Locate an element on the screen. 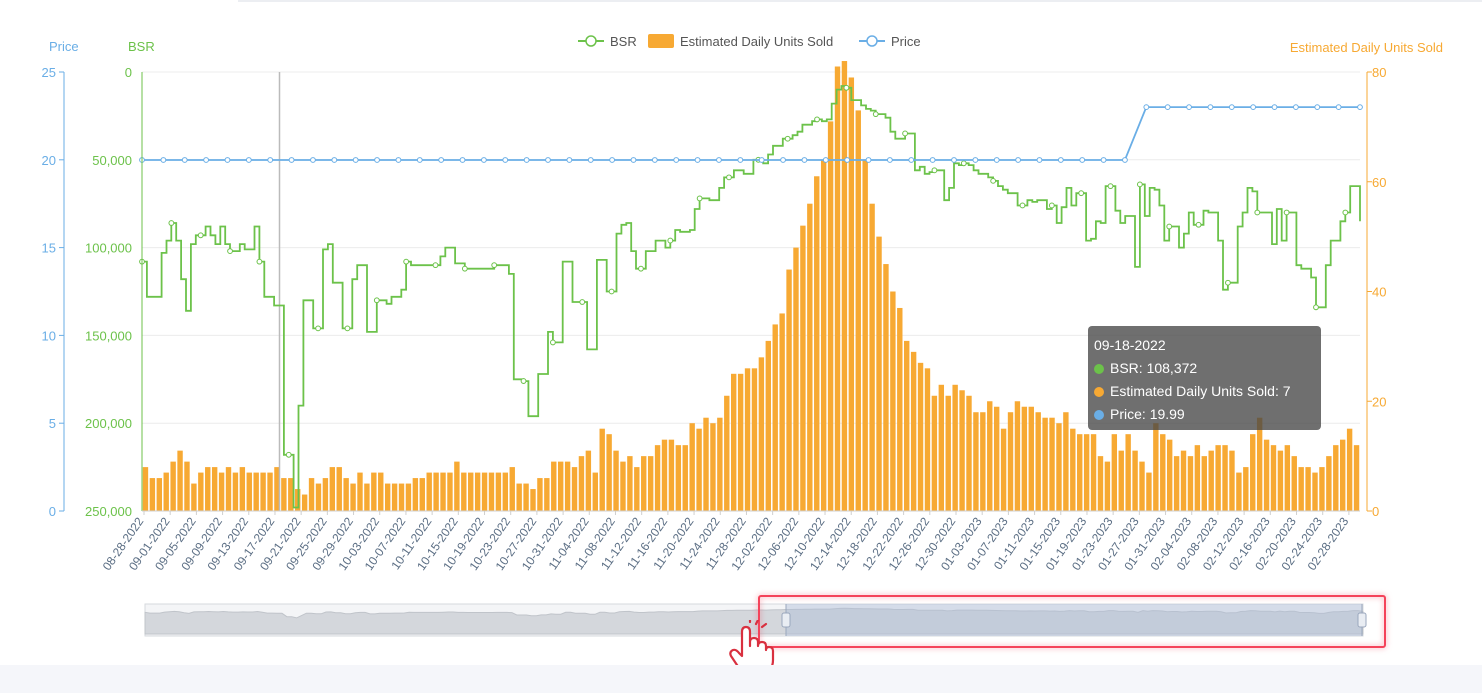  legend: BSR Estimated Daily Units Sold Price is located at coordinates (749, 41).